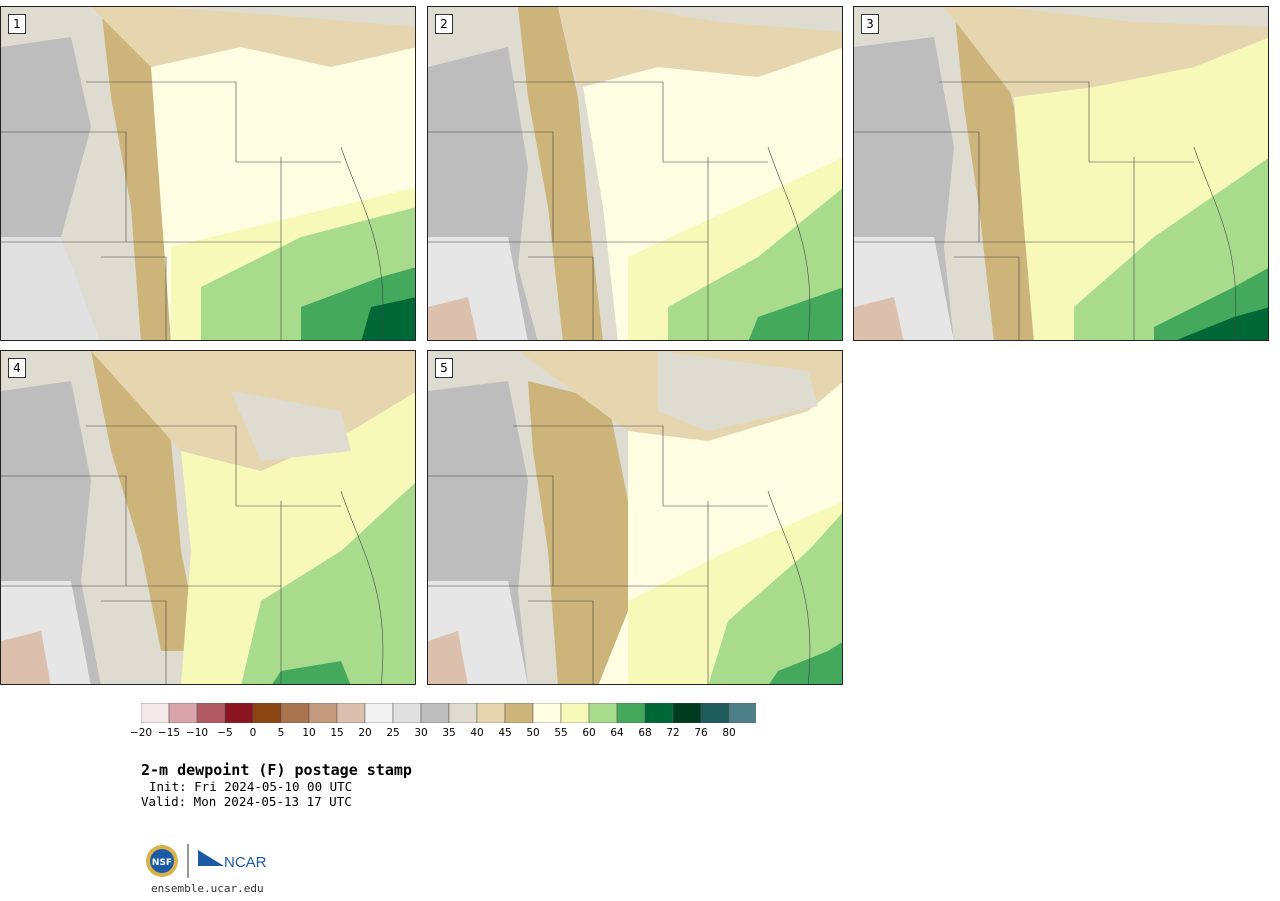  I want to click on ncar-mark-icon, so click(211, 858).